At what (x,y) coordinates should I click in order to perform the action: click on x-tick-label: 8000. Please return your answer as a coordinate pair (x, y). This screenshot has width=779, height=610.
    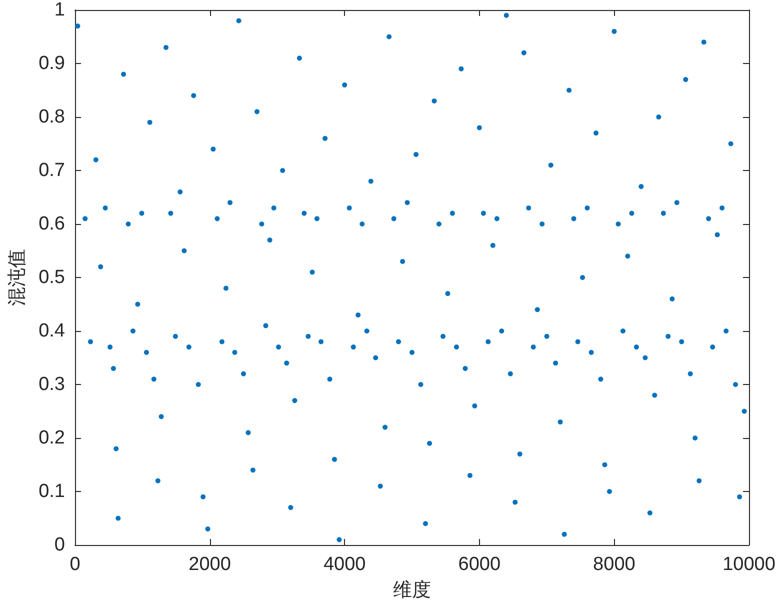
    Looking at the image, I should click on (614, 564).